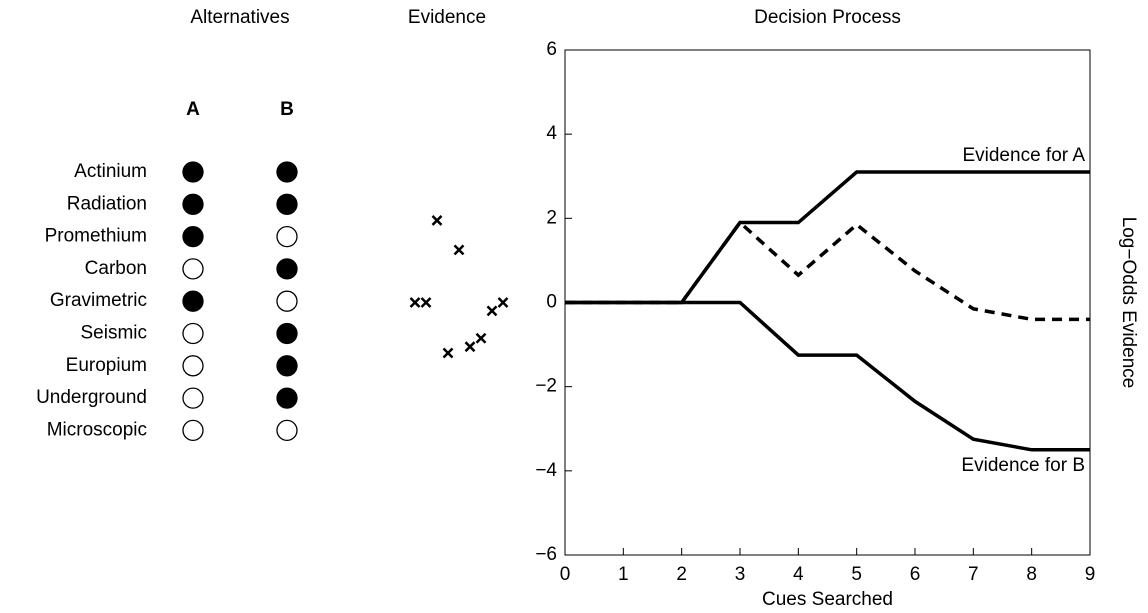 The height and width of the screenshot is (613, 1148). Describe the element at coordinates (98, 300) in the screenshot. I see `cue-label: Gravimetric` at that location.